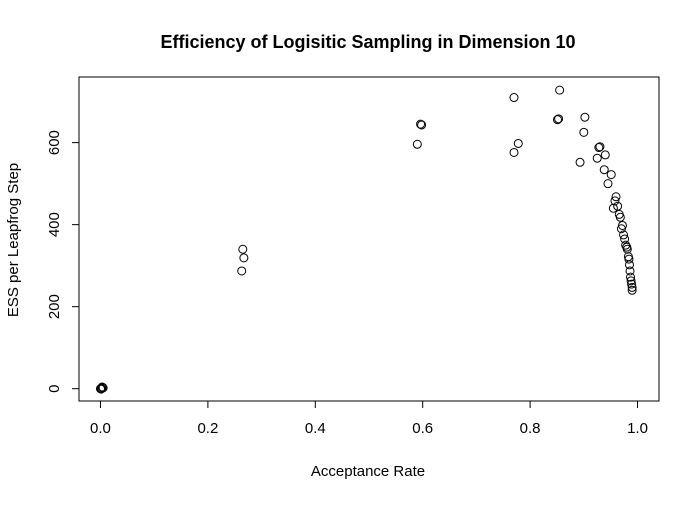 The height and width of the screenshot is (505, 700). What do you see at coordinates (54, 306) in the screenshot?
I see `y-tick-label: 200` at bounding box center [54, 306].